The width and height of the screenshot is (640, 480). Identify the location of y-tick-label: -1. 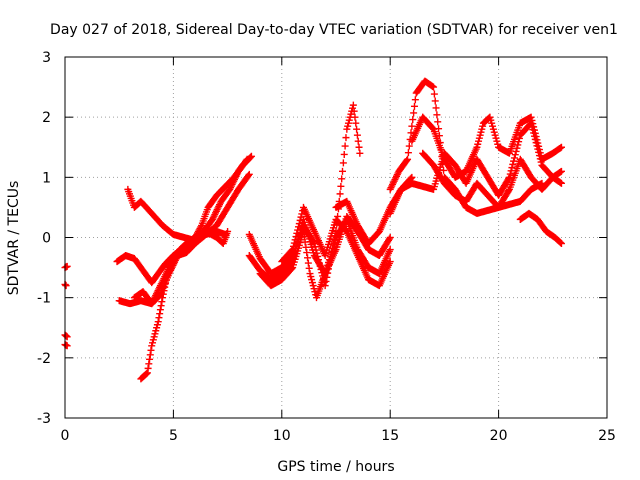
(44, 299).